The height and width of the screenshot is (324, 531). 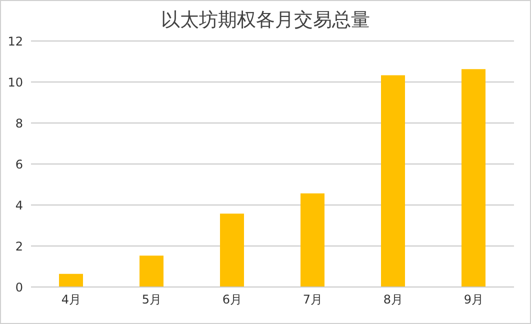 What do you see at coordinates (232, 299) in the screenshot?
I see `x-tick-label: 6月` at bounding box center [232, 299].